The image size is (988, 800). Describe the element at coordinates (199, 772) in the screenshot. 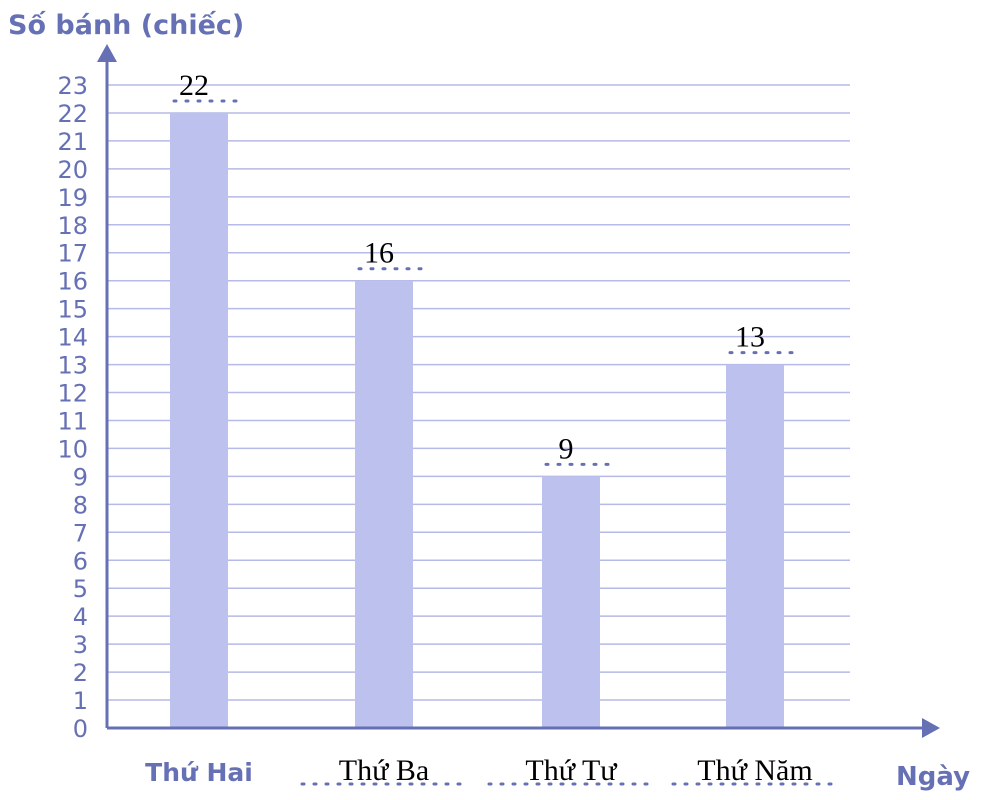

I see `x-tick-label: Thứ Hai` at that location.